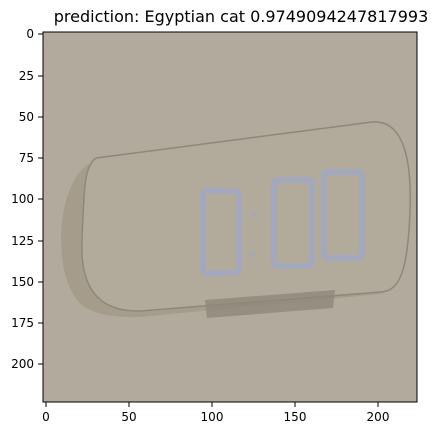 The width and height of the screenshot is (434, 435). Describe the element at coordinates (26, 76) in the screenshot. I see `y-tick-label: 25` at that location.